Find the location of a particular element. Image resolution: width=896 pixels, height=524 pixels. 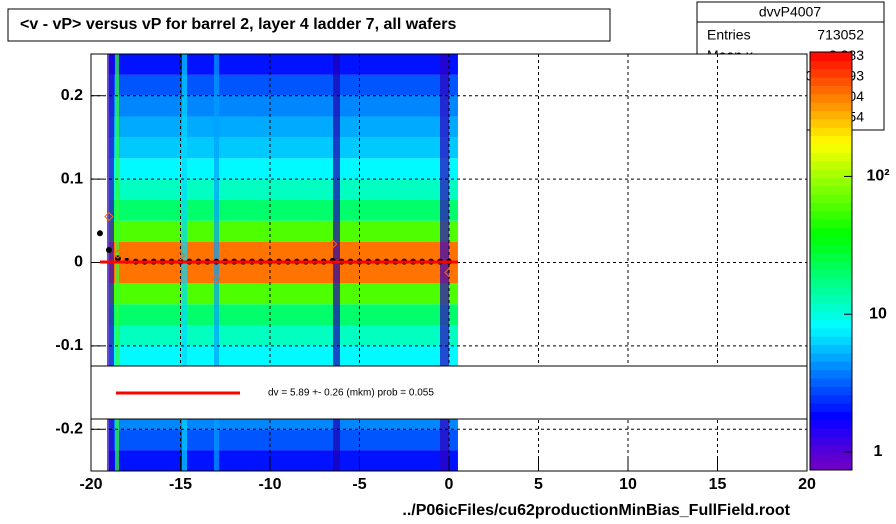

x-tick-label: -20 is located at coordinates (90, 484).